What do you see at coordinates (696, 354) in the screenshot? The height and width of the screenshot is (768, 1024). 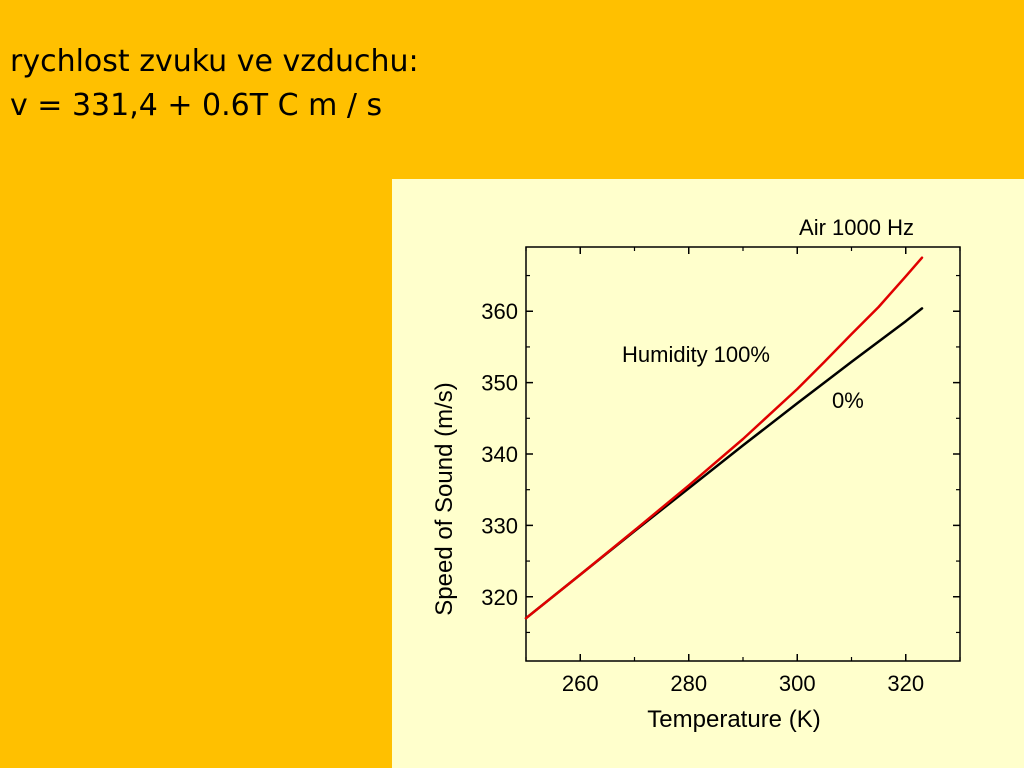 I see `series-label-humid: Humidity 100%` at bounding box center [696, 354].